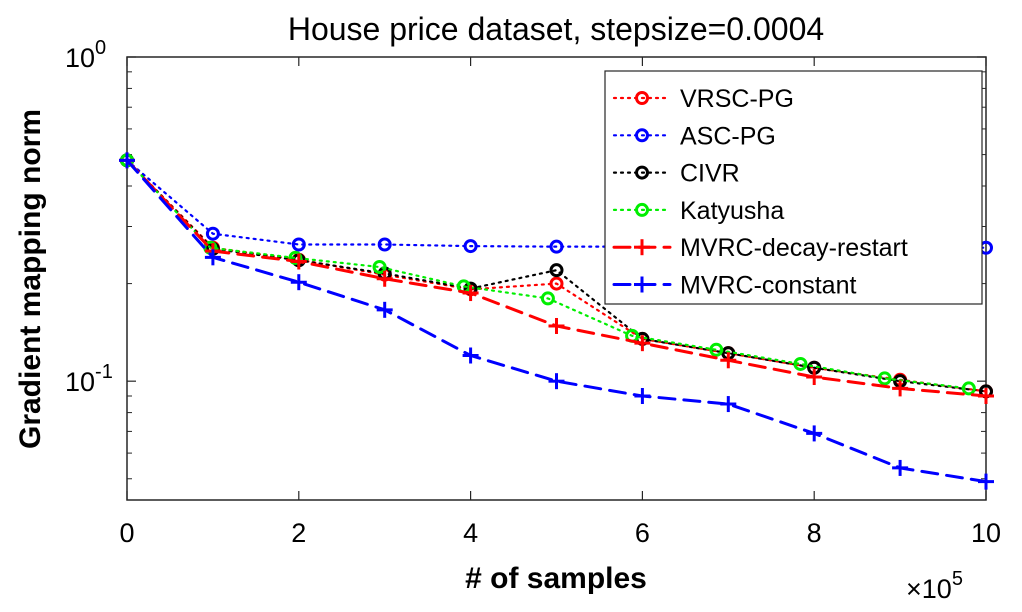 This screenshot has height=612, width=1022. I want to click on legend-label: MVRC-decay-restart, so click(794, 248).